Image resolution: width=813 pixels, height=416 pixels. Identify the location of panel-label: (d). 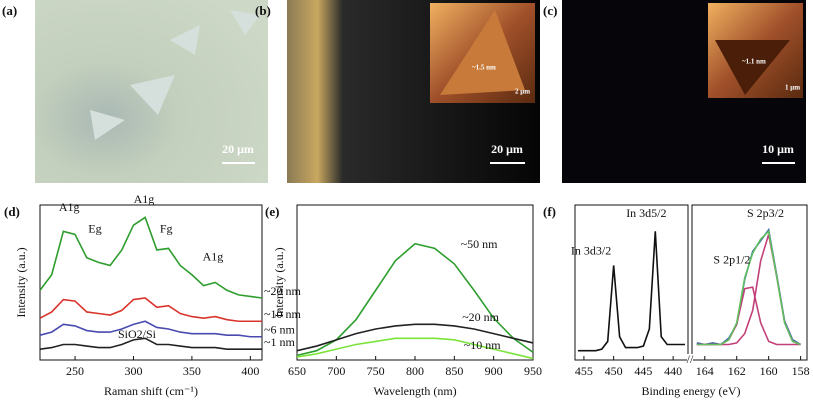
(12, 211).